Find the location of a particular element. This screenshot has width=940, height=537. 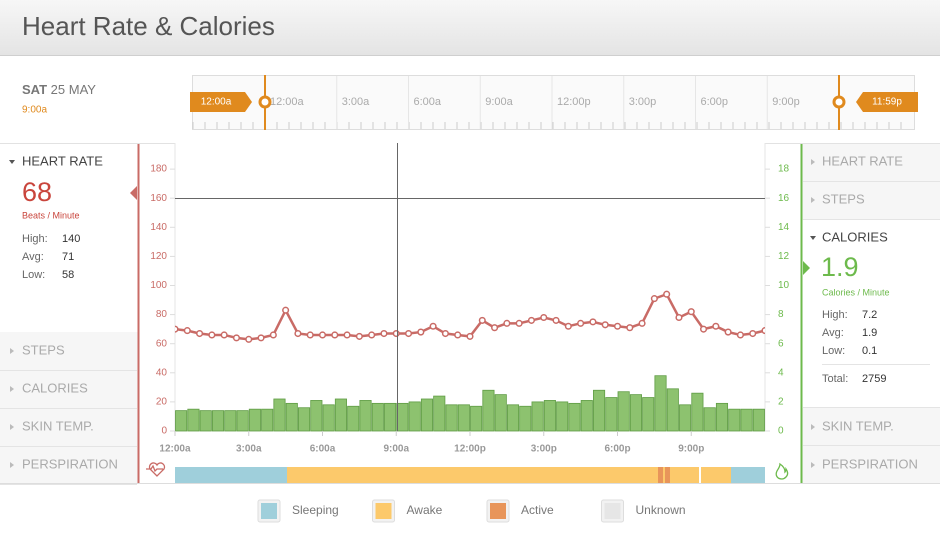

y-tick-label: 140 is located at coordinates (158, 227).